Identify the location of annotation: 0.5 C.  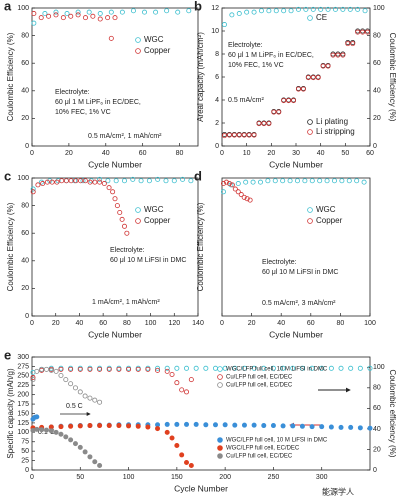
(74, 406).